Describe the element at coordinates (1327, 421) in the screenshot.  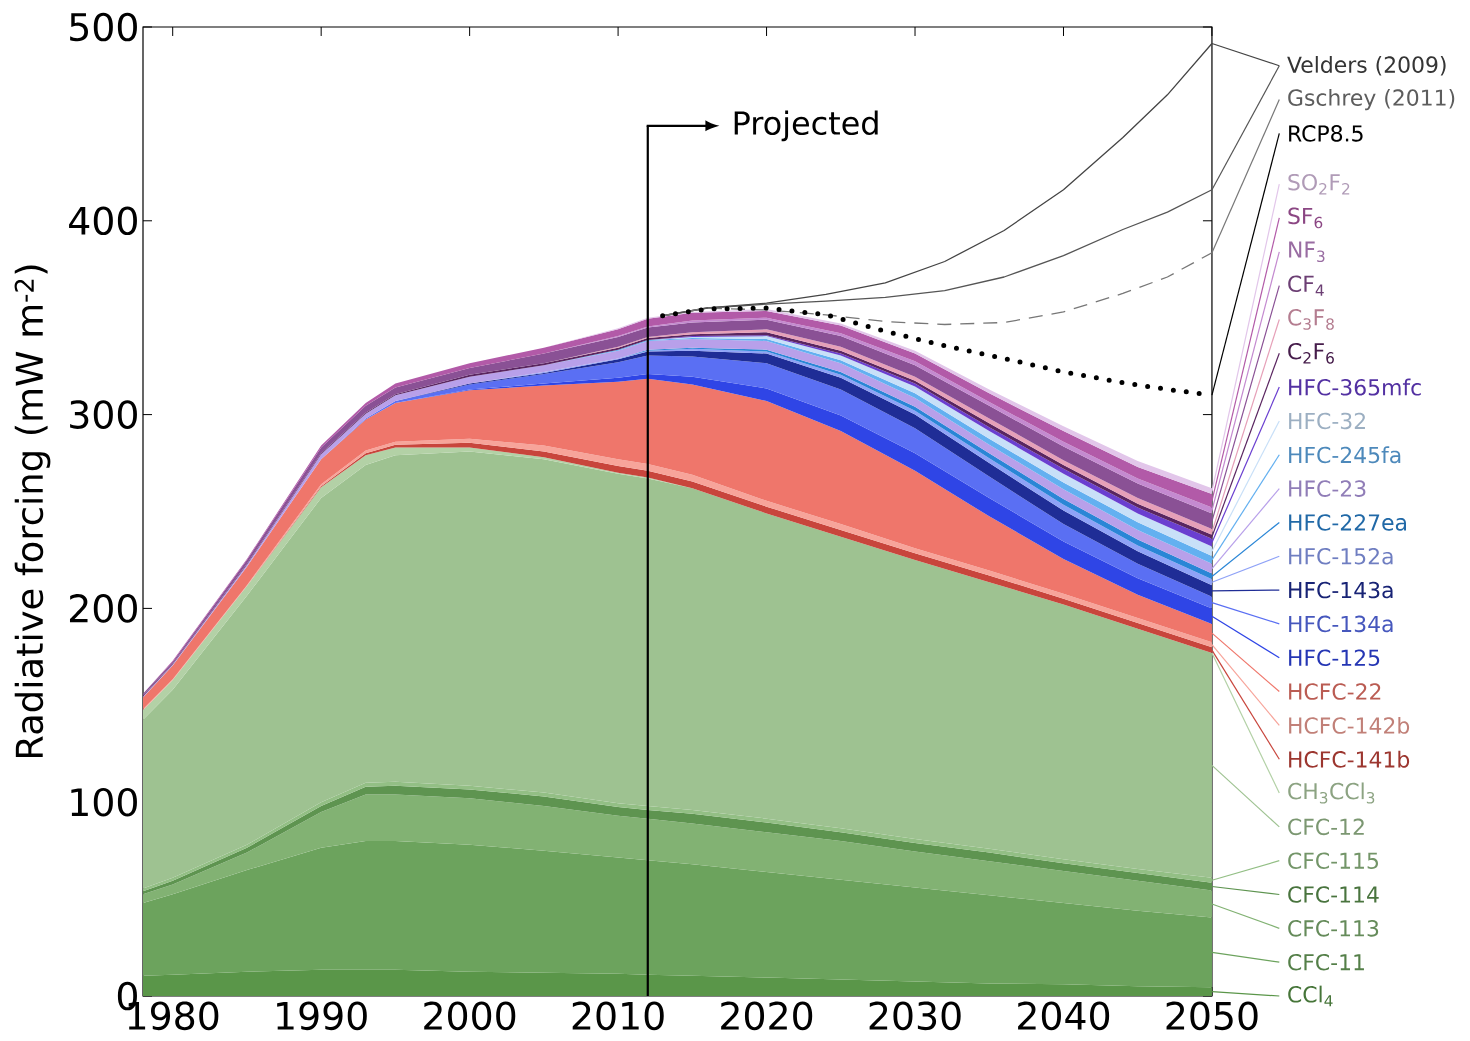
I see `text: HFC-32` at that location.